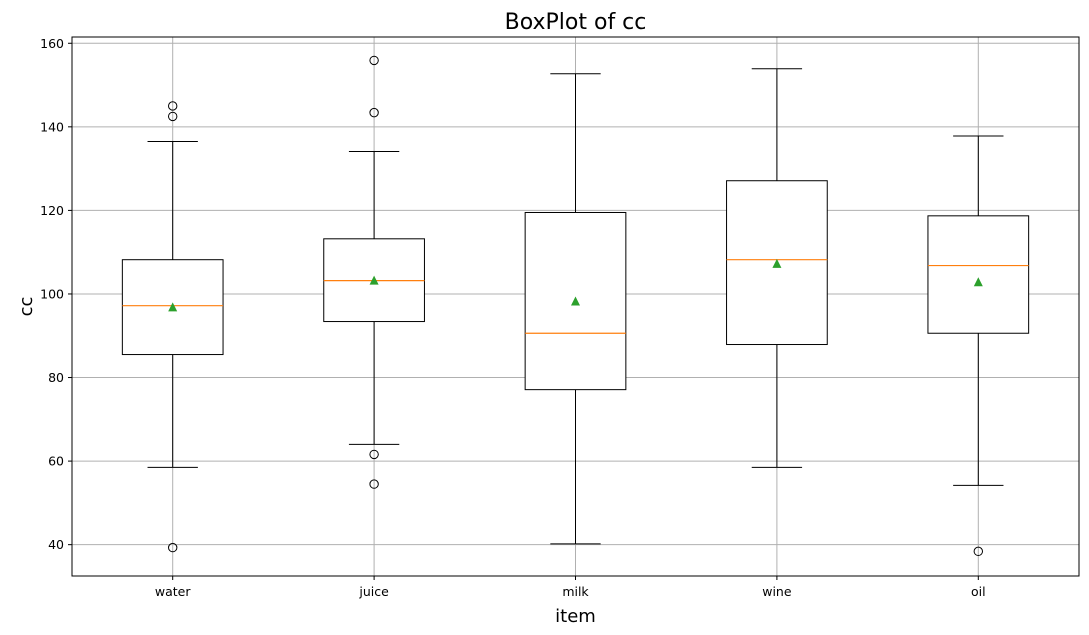 Image resolution: width=1089 pixels, height=635 pixels. Describe the element at coordinates (575, 309) in the screenshot. I see `box-group-milk` at that location.